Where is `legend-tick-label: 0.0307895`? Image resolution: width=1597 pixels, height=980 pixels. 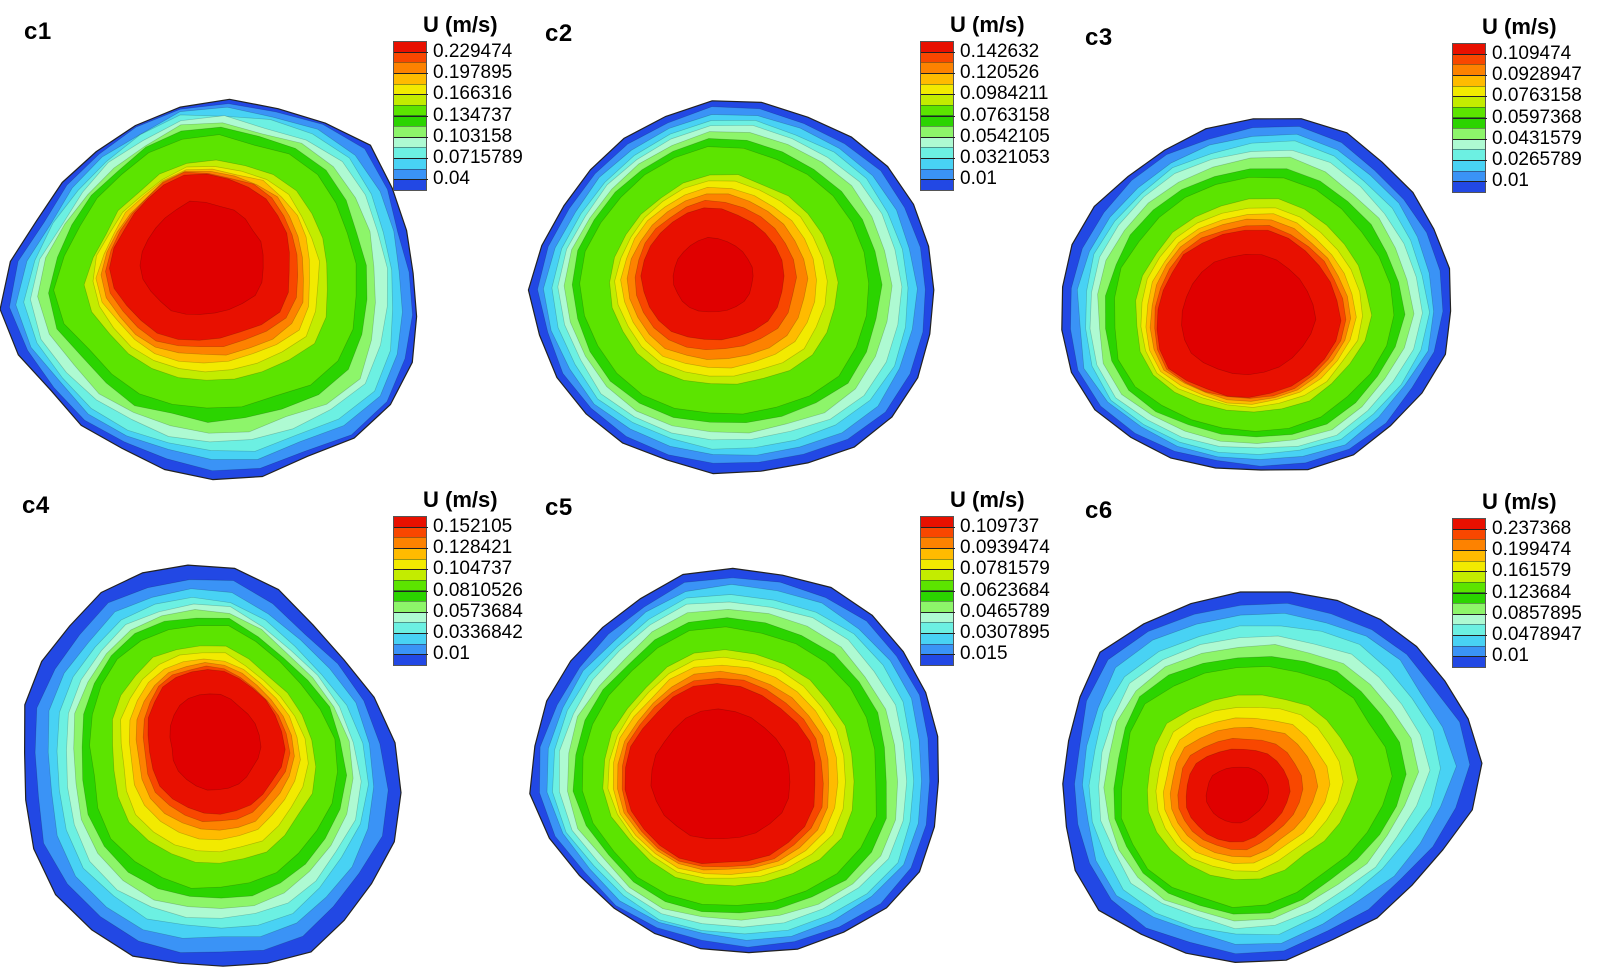
legend-tick-label: 0.0307895 is located at coordinates (1005, 632).